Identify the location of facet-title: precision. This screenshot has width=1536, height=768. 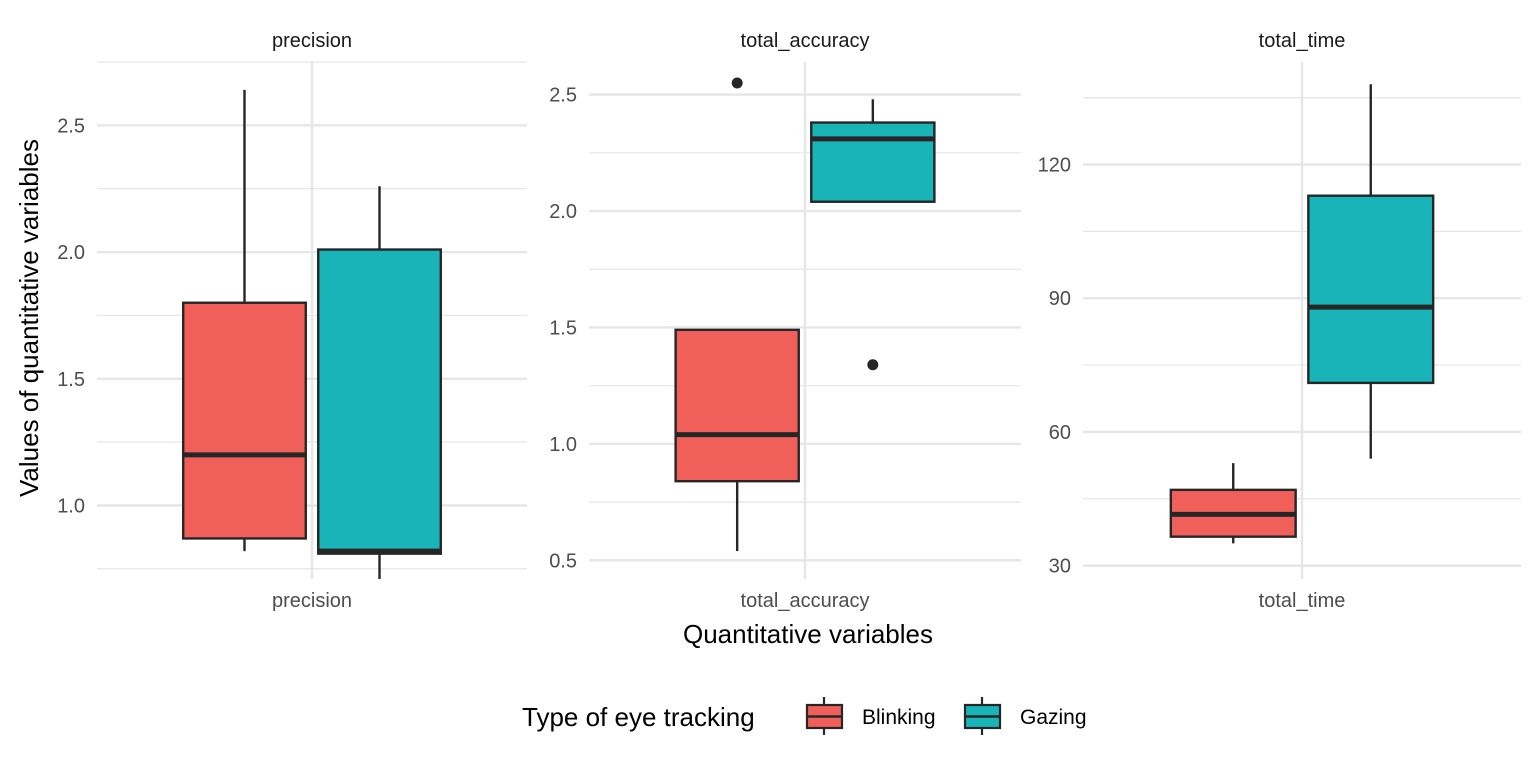
(312, 41).